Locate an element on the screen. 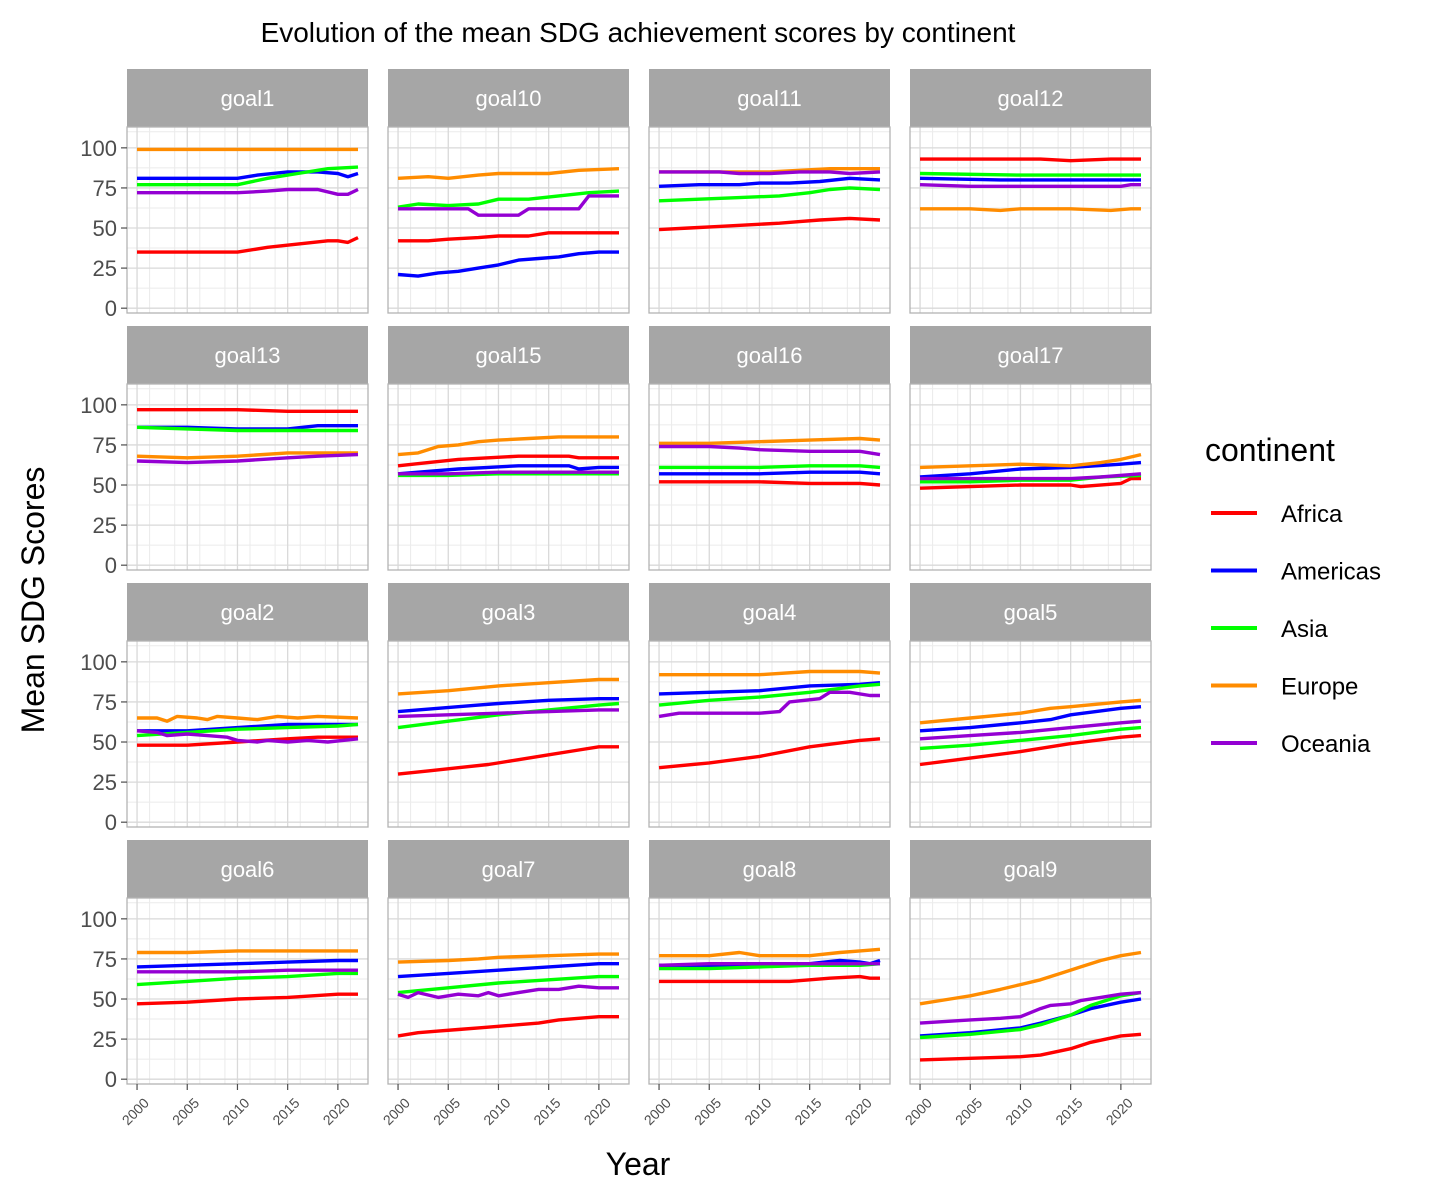 The height and width of the screenshot is (1200, 1440). legend-label: Africa is located at coordinates (1312, 514).